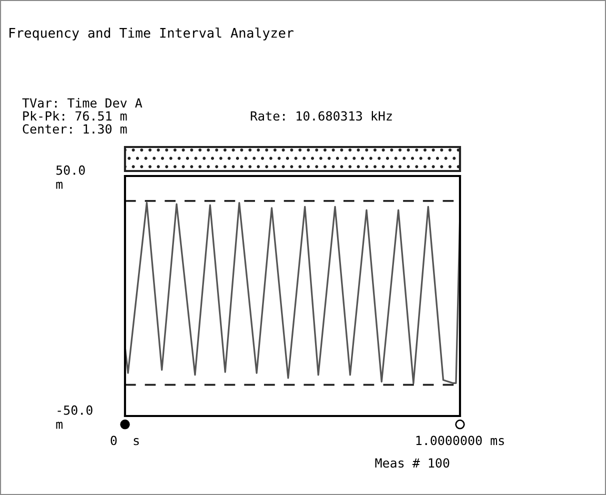 The image size is (606, 495). What do you see at coordinates (74, 417) in the screenshot?
I see `y-tick-label: -50.0 m` at bounding box center [74, 417].